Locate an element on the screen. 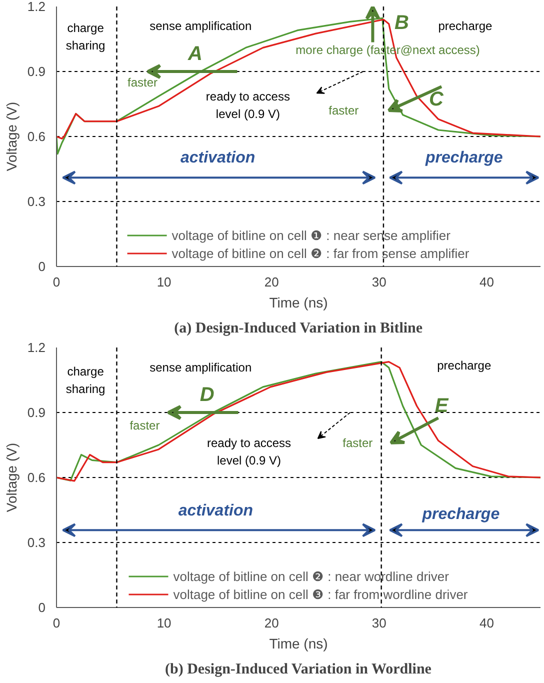 This screenshot has width=544, height=683. annotation: A is located at coordinates (194, 54).